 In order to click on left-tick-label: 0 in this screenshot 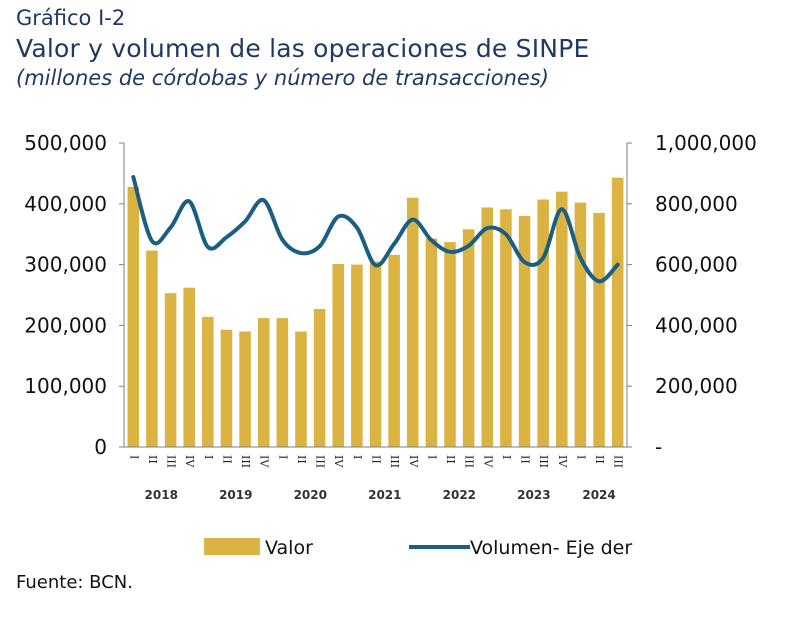, I will do `click(100, 447)`.